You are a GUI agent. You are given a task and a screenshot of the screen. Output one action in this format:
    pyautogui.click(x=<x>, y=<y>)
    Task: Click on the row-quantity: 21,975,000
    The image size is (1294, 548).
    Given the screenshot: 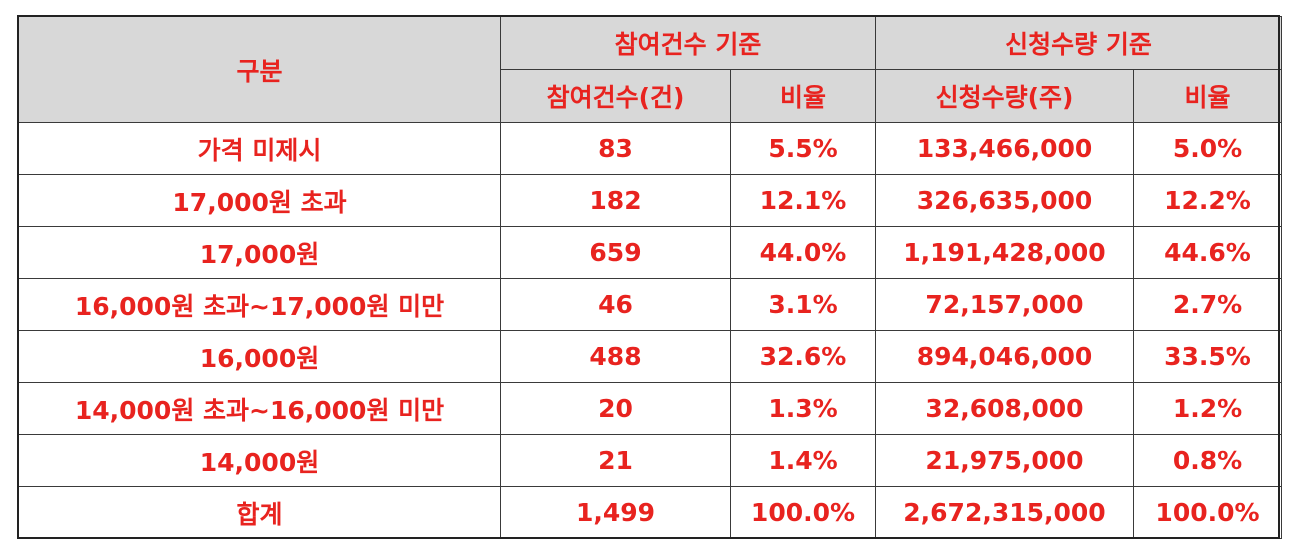 What is the action you would take?
    pyautogui.click(x=1004, y=460)
    